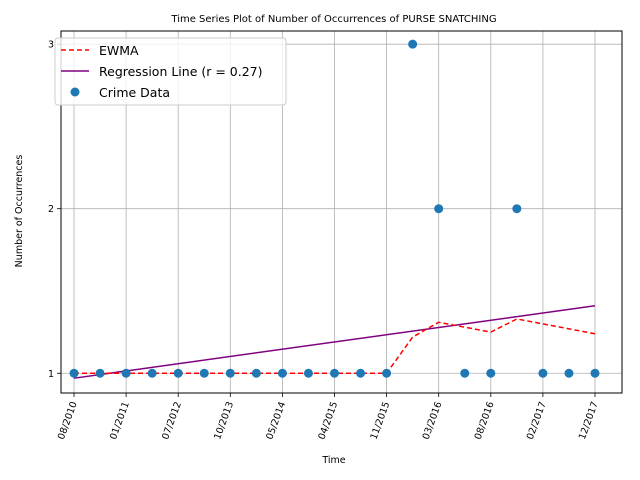 Image resolution: width=640 pixels, height=480 pixels. Describe the element at coordinates (328, 420) in the screenshot. I see `x-tick-label: 04/2015` at that location.